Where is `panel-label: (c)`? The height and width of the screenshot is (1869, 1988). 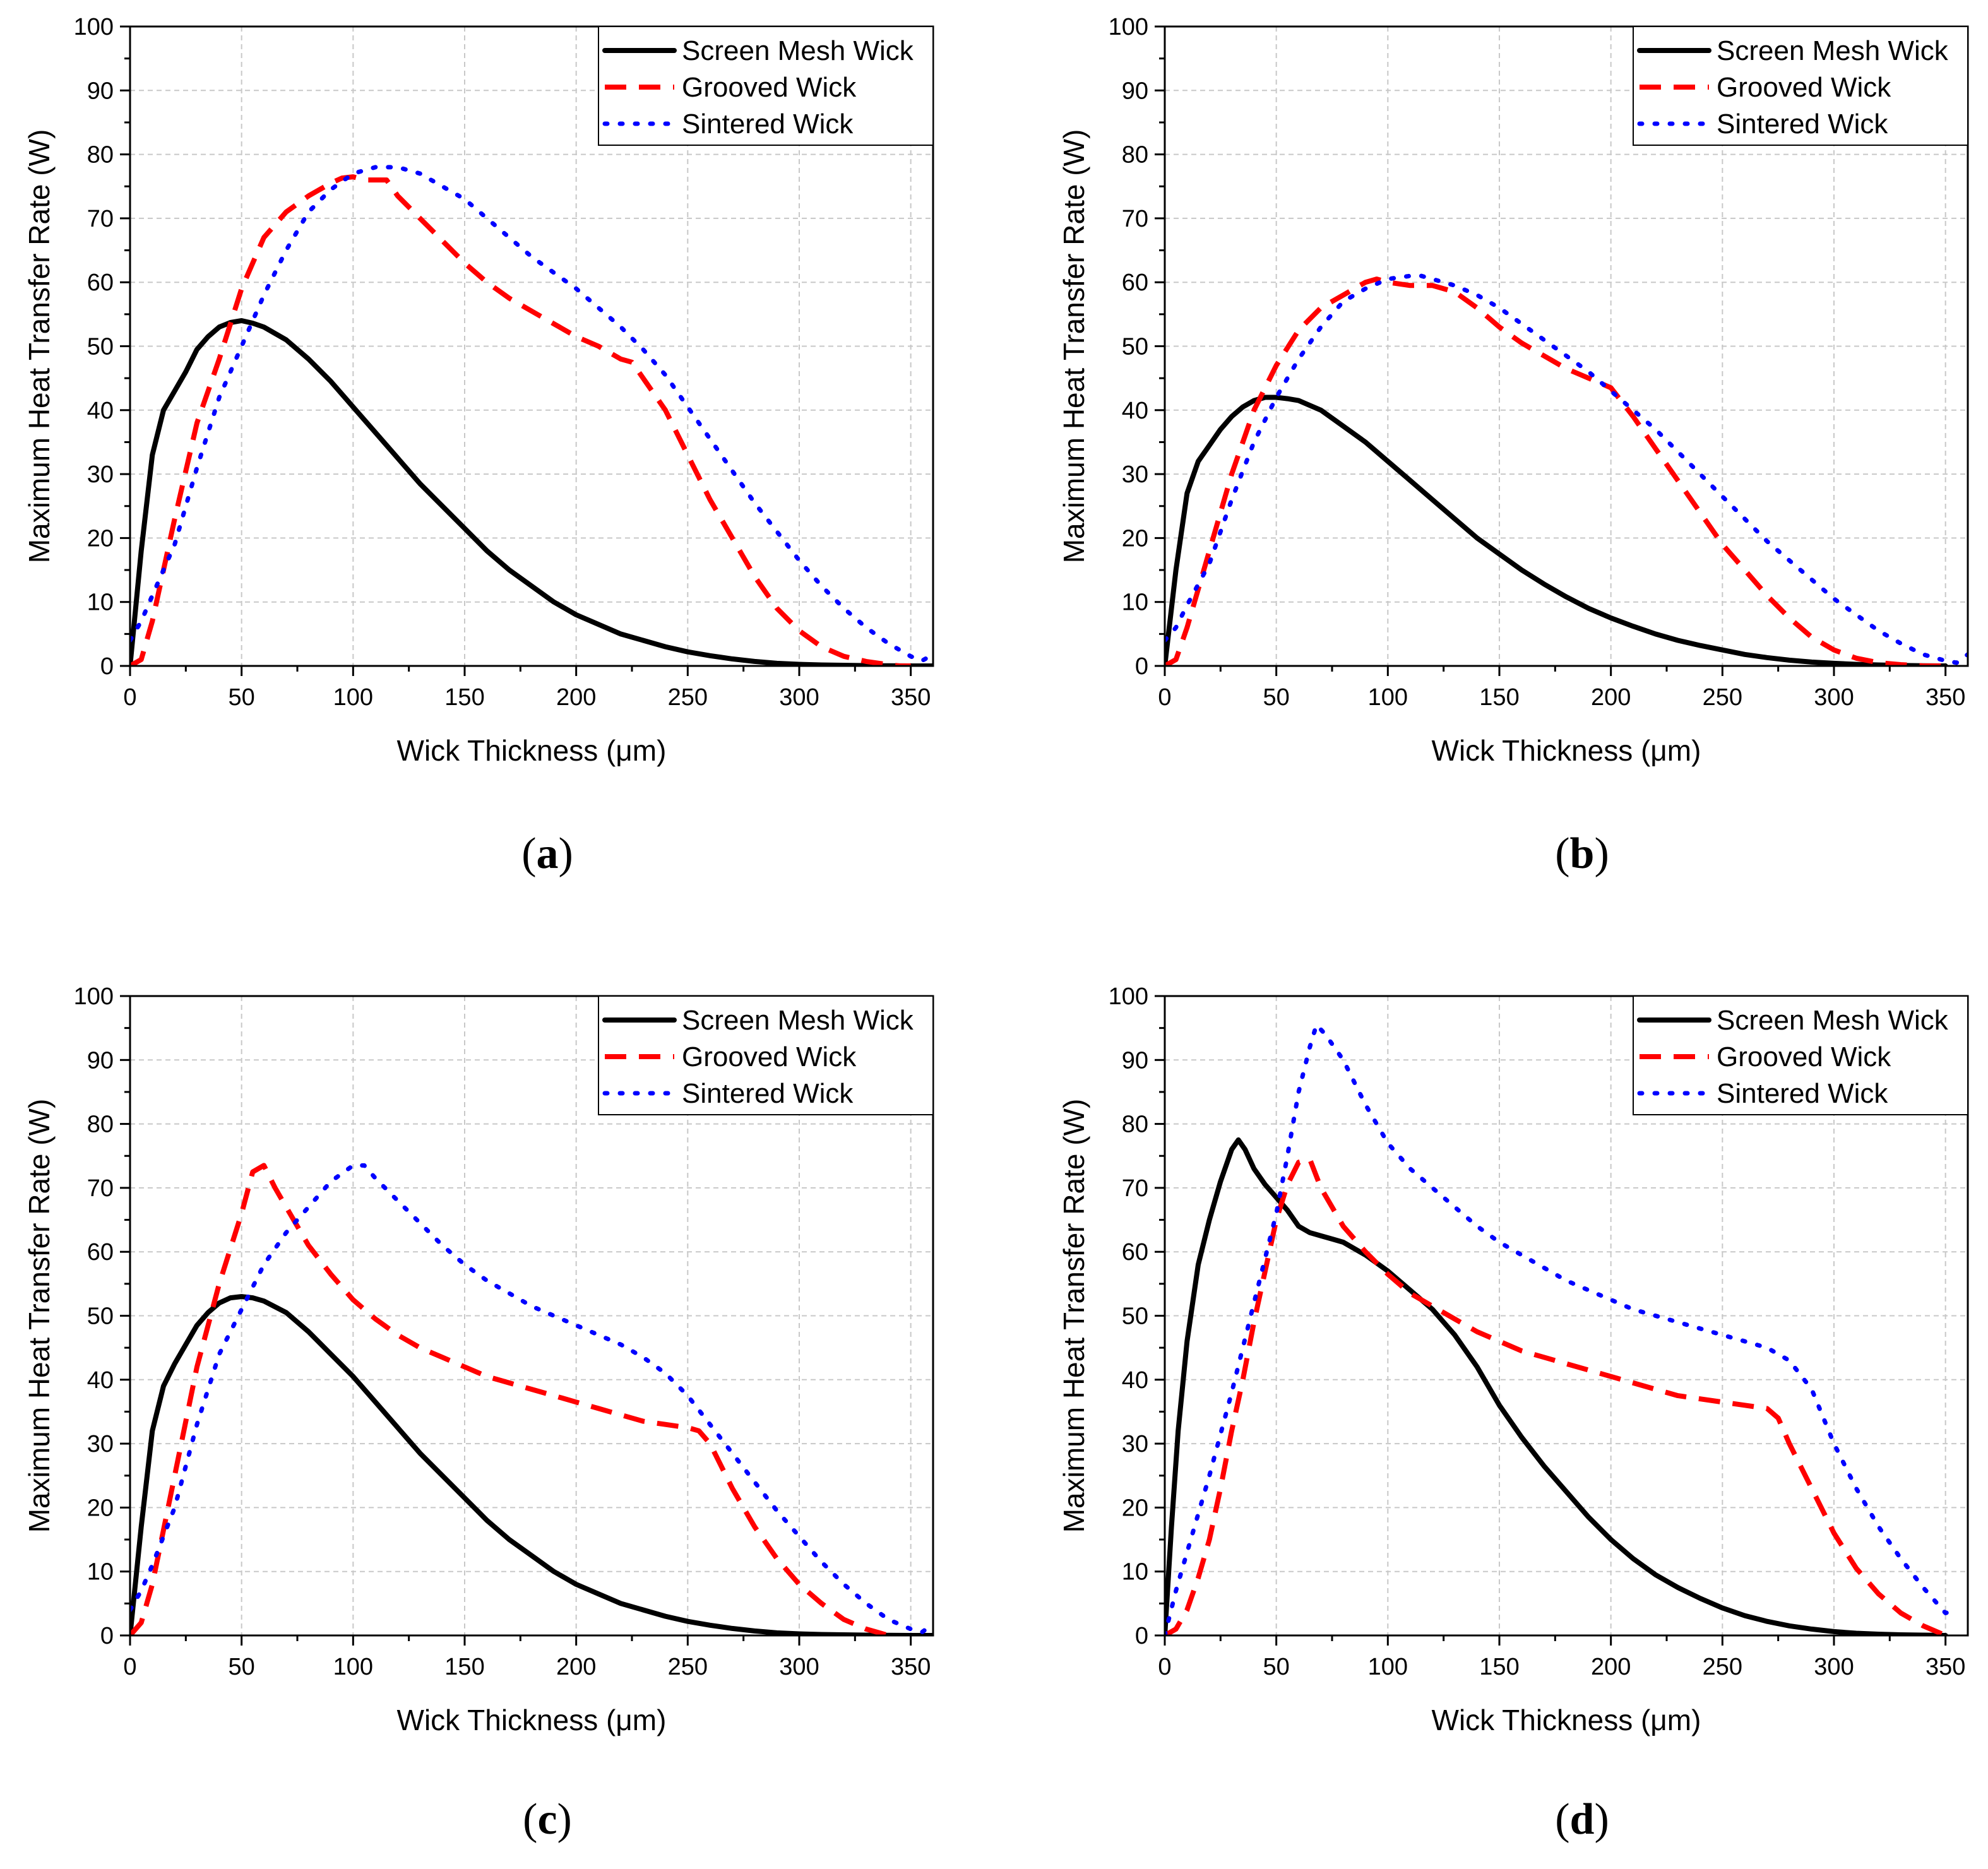 panel-label: (c) is located at coordinates (547, 1820).